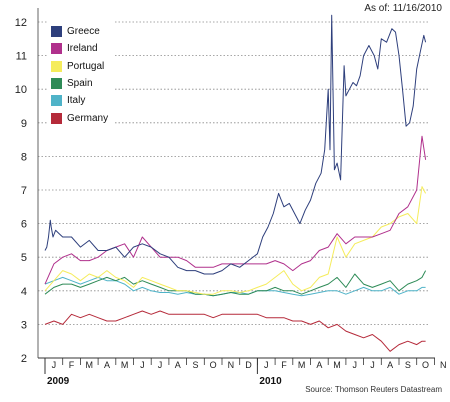  I want to click on y-tick-label: 12, so click(21, 23).